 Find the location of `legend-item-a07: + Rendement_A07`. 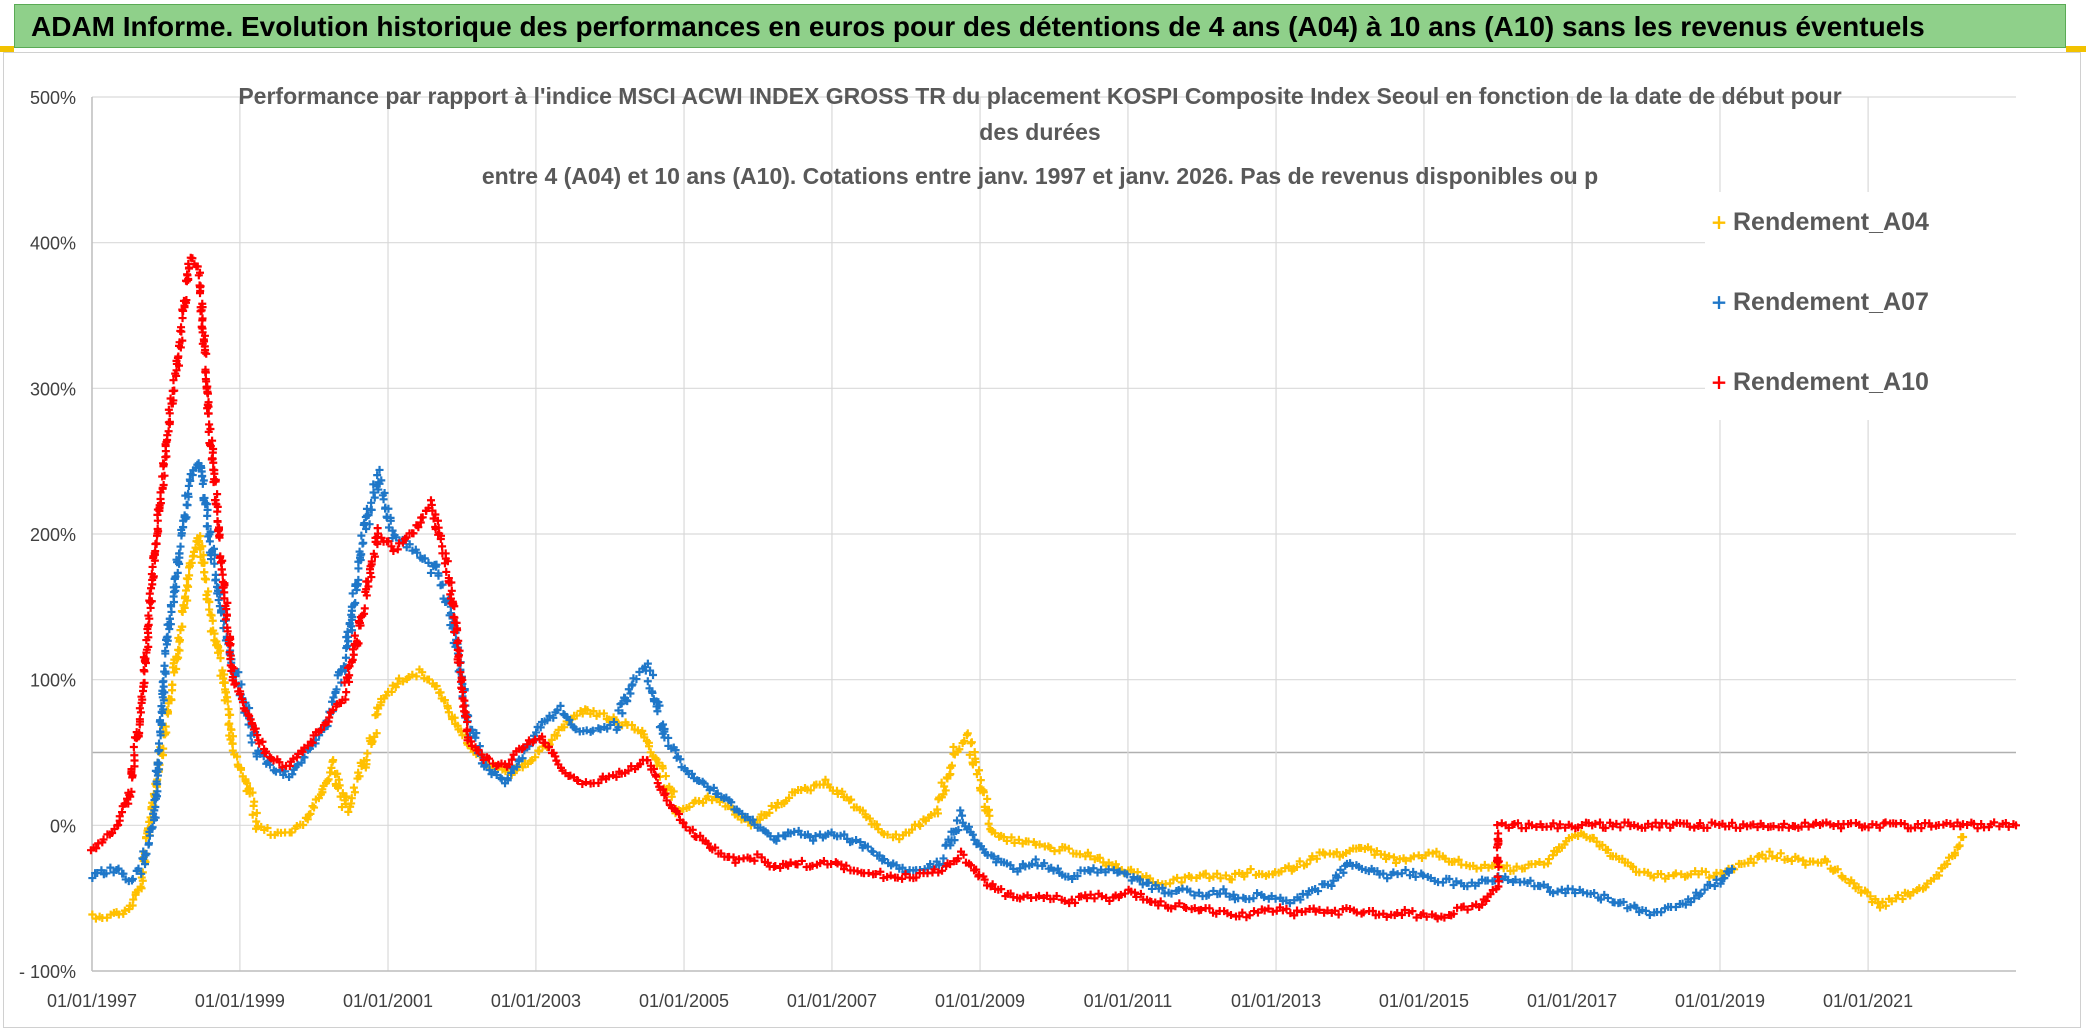

legend-item-a07: + Rendement_A07 is located at coordinates (1817, 302).